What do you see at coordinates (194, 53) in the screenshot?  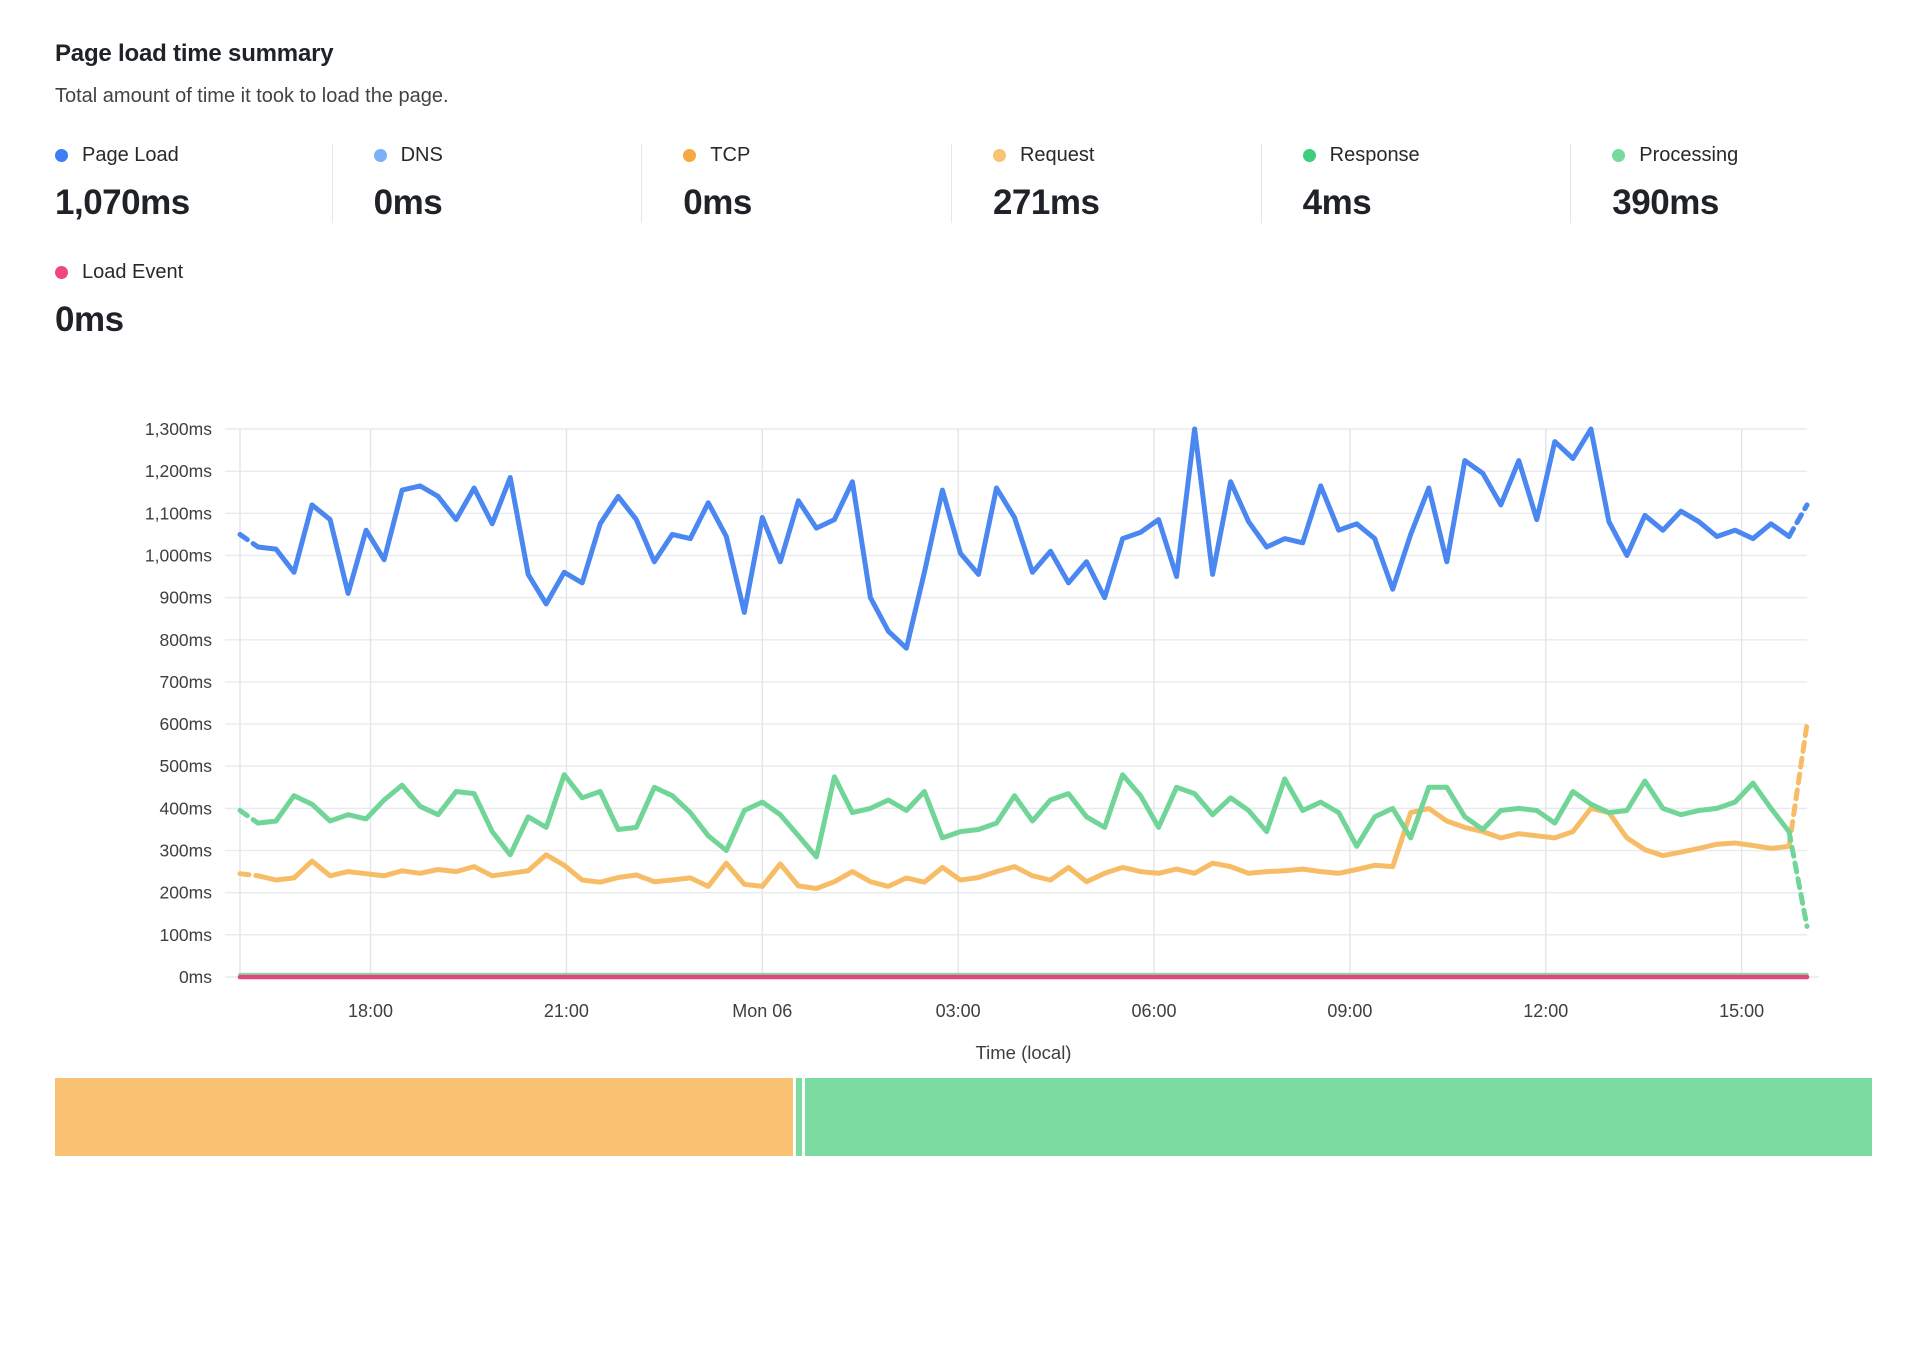 I see `page-title: Page load time summary` at bounding box center [194, 53].